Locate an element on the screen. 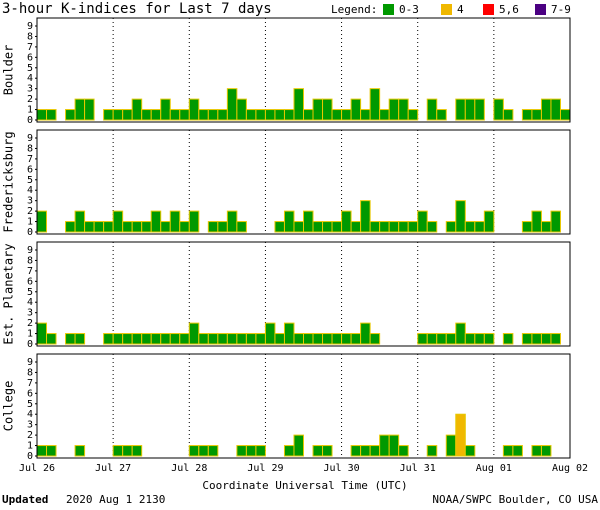 This screenshot has height=510, width=600. y-axis-label: College is located at coordinates (9, 406).